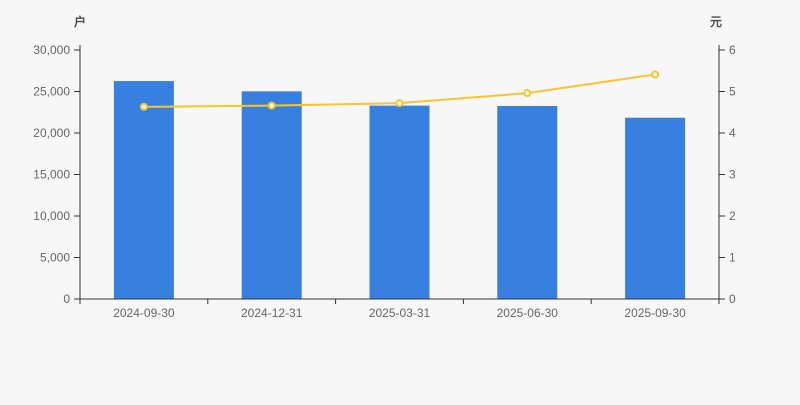 The image size is (800, 405). What do you see at coordinates (732, 299) in the screenshot?
I see `right-axis-tick-label: 0` at bounding box center [732, 299].